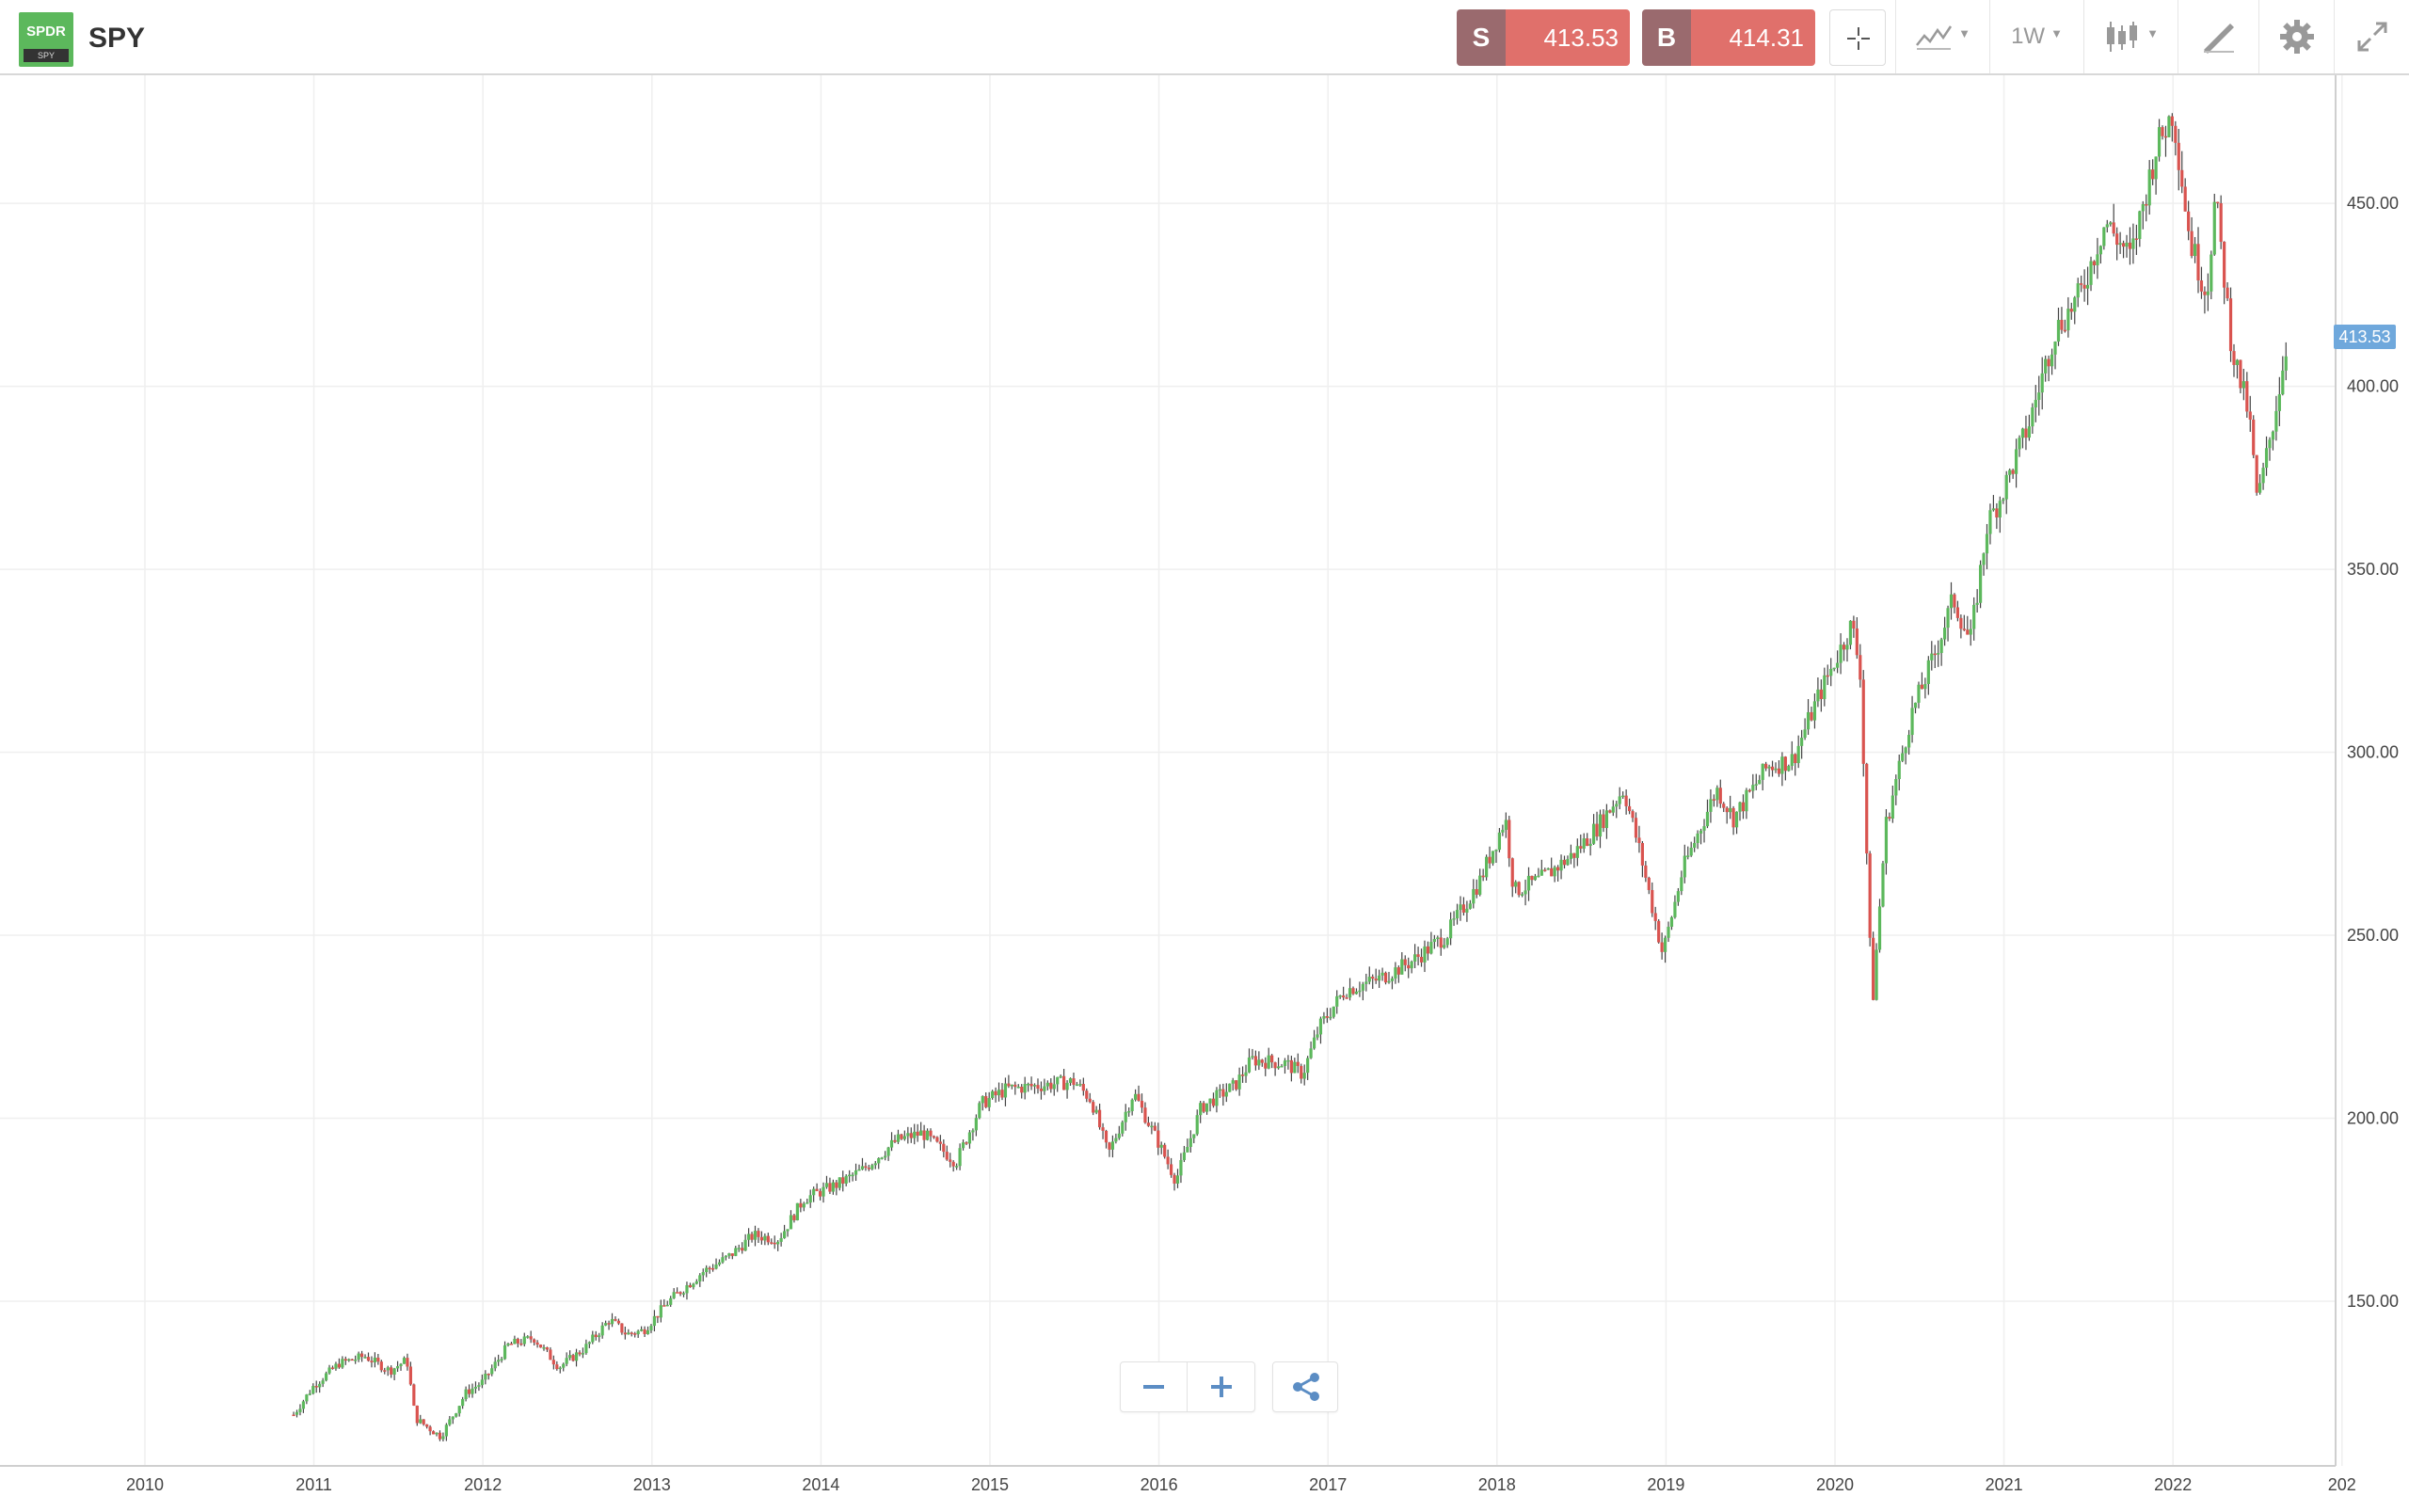  I want to click on sell-button: S 413.53, so click(1543, 38).